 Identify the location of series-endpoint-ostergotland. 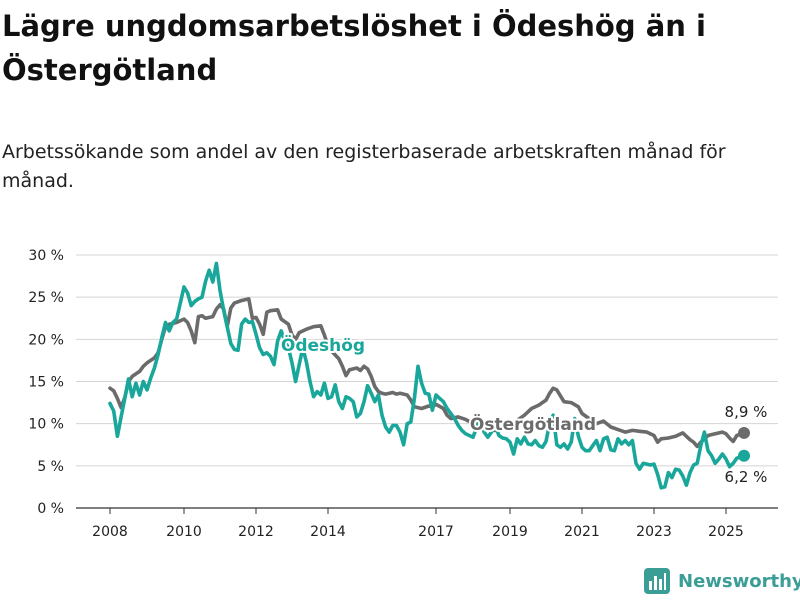
(744, 432).